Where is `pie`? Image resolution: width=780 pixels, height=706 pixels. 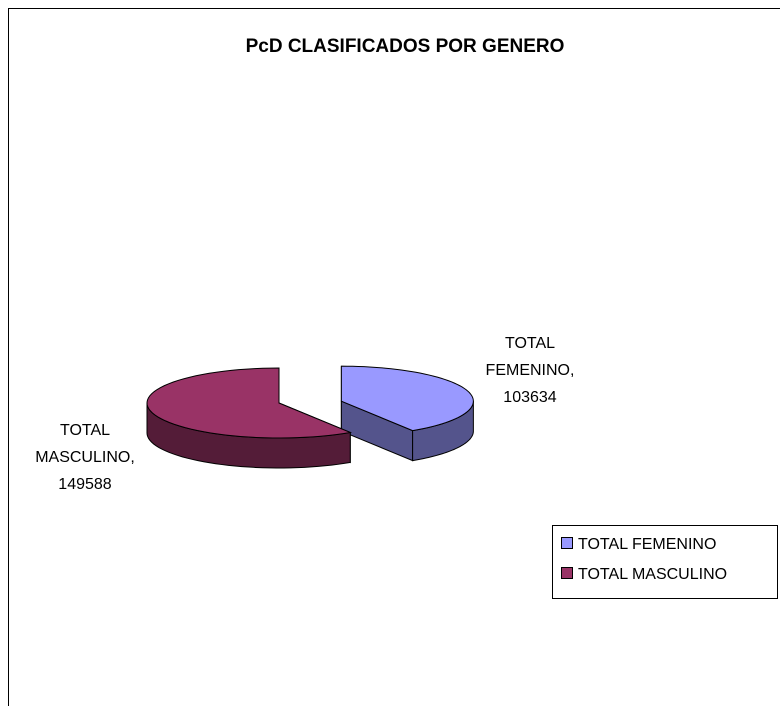 pie is located at coordinates (310, 417).